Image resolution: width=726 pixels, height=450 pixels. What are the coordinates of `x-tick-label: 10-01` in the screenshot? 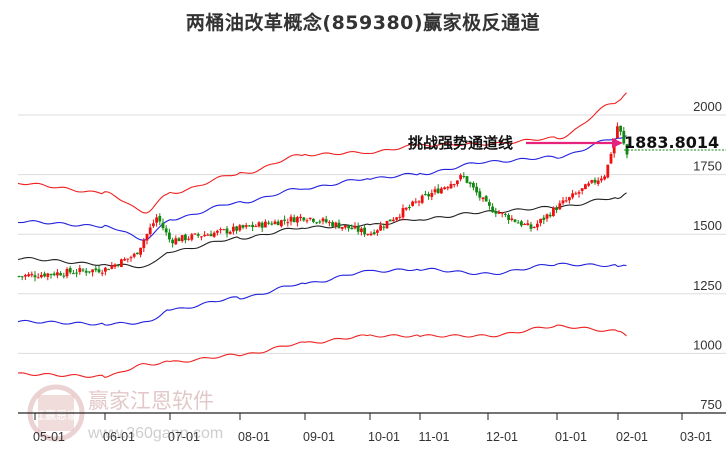 It's located at (384, 437).